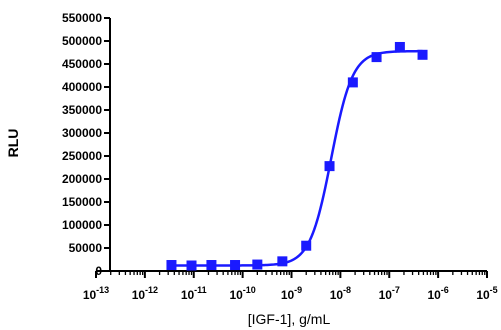  Describe the element at coordinates (145, 293) in the screenshot. I see `x-tick-label: 10⁻¹²` at that location.